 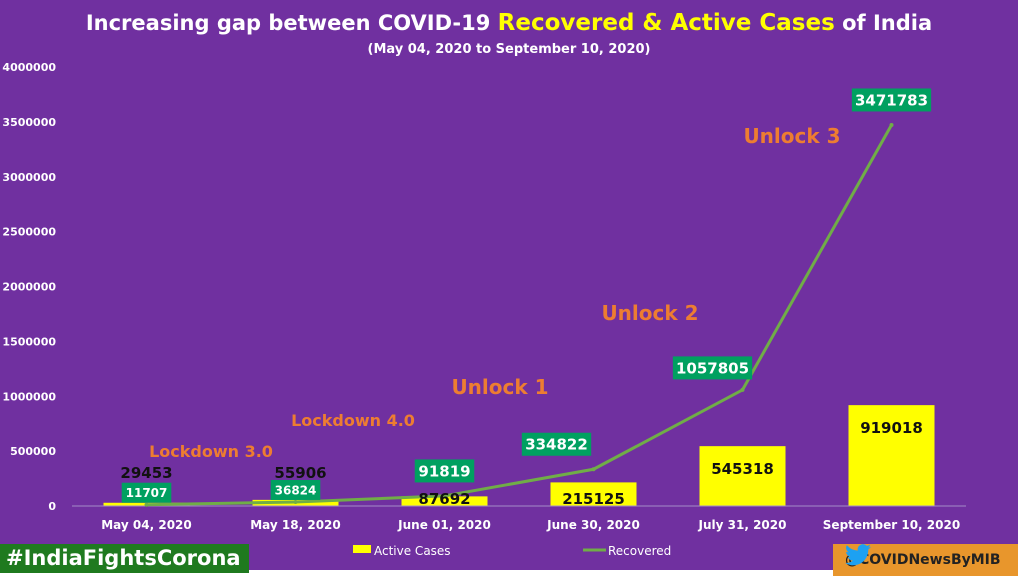 I want to click on chart-subtitle: (May 04, 2020 to September 10, 2020), so click(x=509, y=49).